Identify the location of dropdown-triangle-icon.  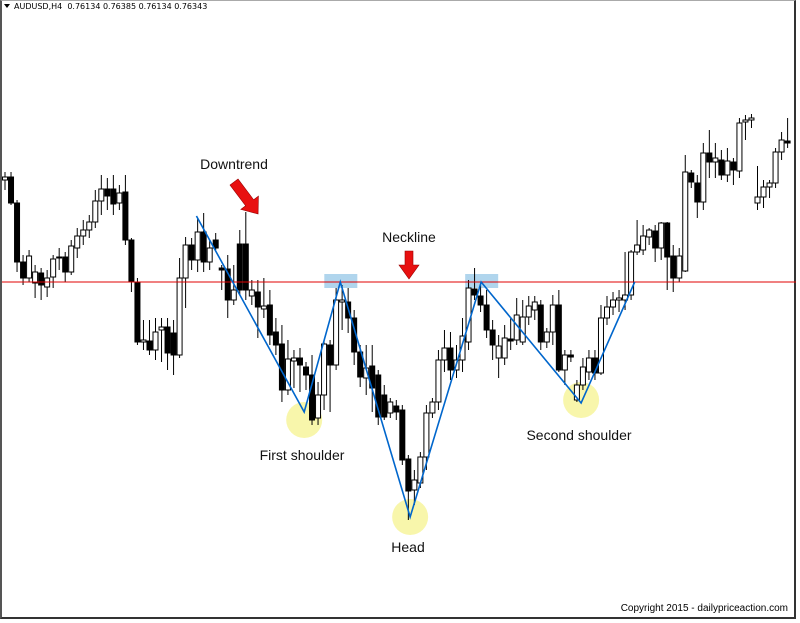
(7, 6).